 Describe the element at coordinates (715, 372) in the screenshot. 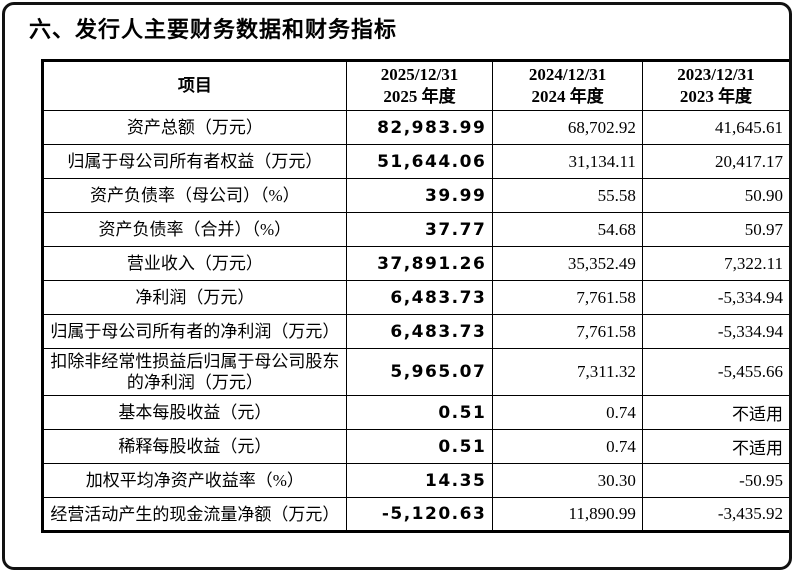

I see `value-2023: -5,455.66` at that location.